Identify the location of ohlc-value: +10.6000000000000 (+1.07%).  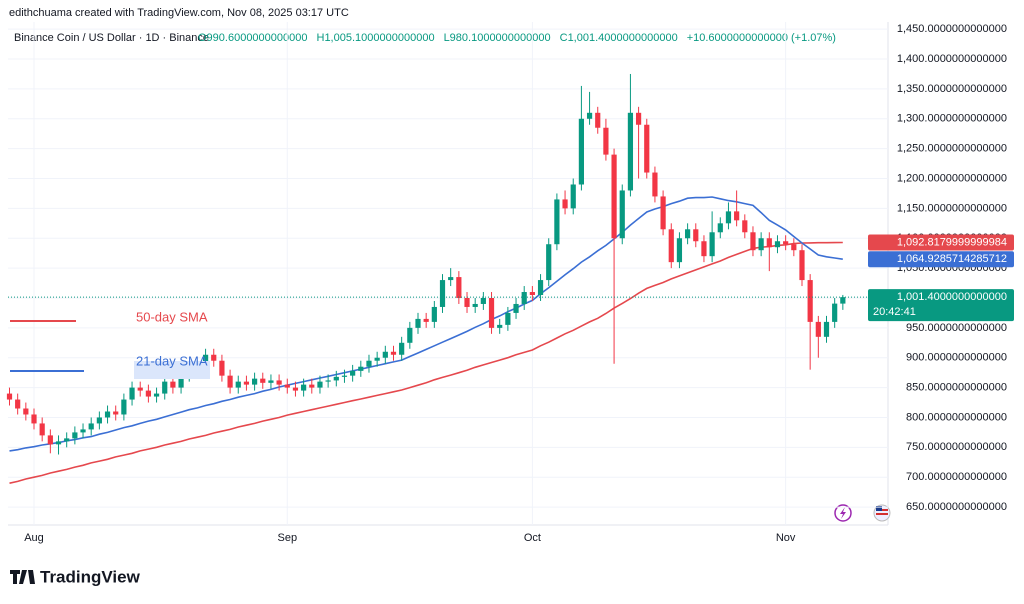
(761, 38).